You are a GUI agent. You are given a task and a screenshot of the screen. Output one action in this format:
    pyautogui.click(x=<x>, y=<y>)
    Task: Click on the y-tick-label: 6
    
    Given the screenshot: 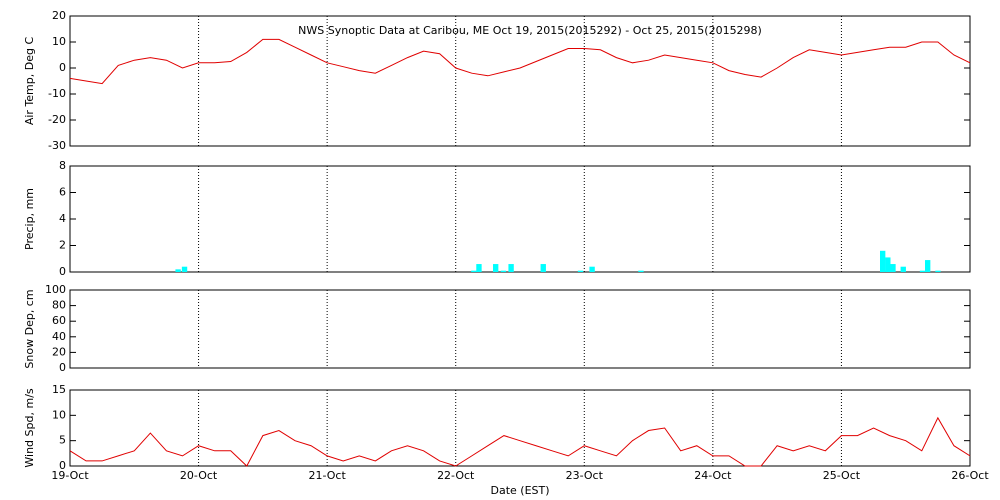 What is the action you would take?
    pyautogui.click(x=62, y=192)
    